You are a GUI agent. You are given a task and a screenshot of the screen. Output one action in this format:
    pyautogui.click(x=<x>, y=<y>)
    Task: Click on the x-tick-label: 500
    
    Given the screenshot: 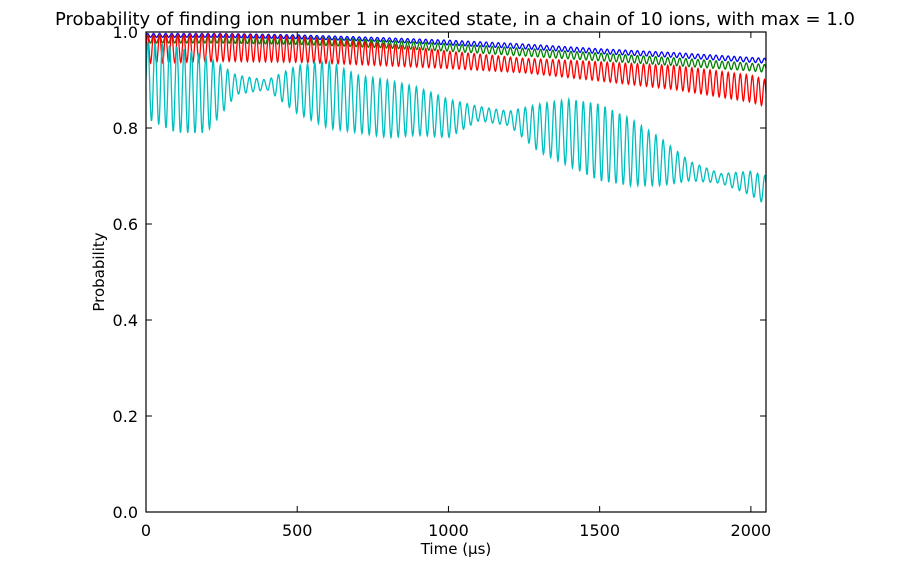 What is the action you would take?
    pyautogui.click(x=297, y=530)
    